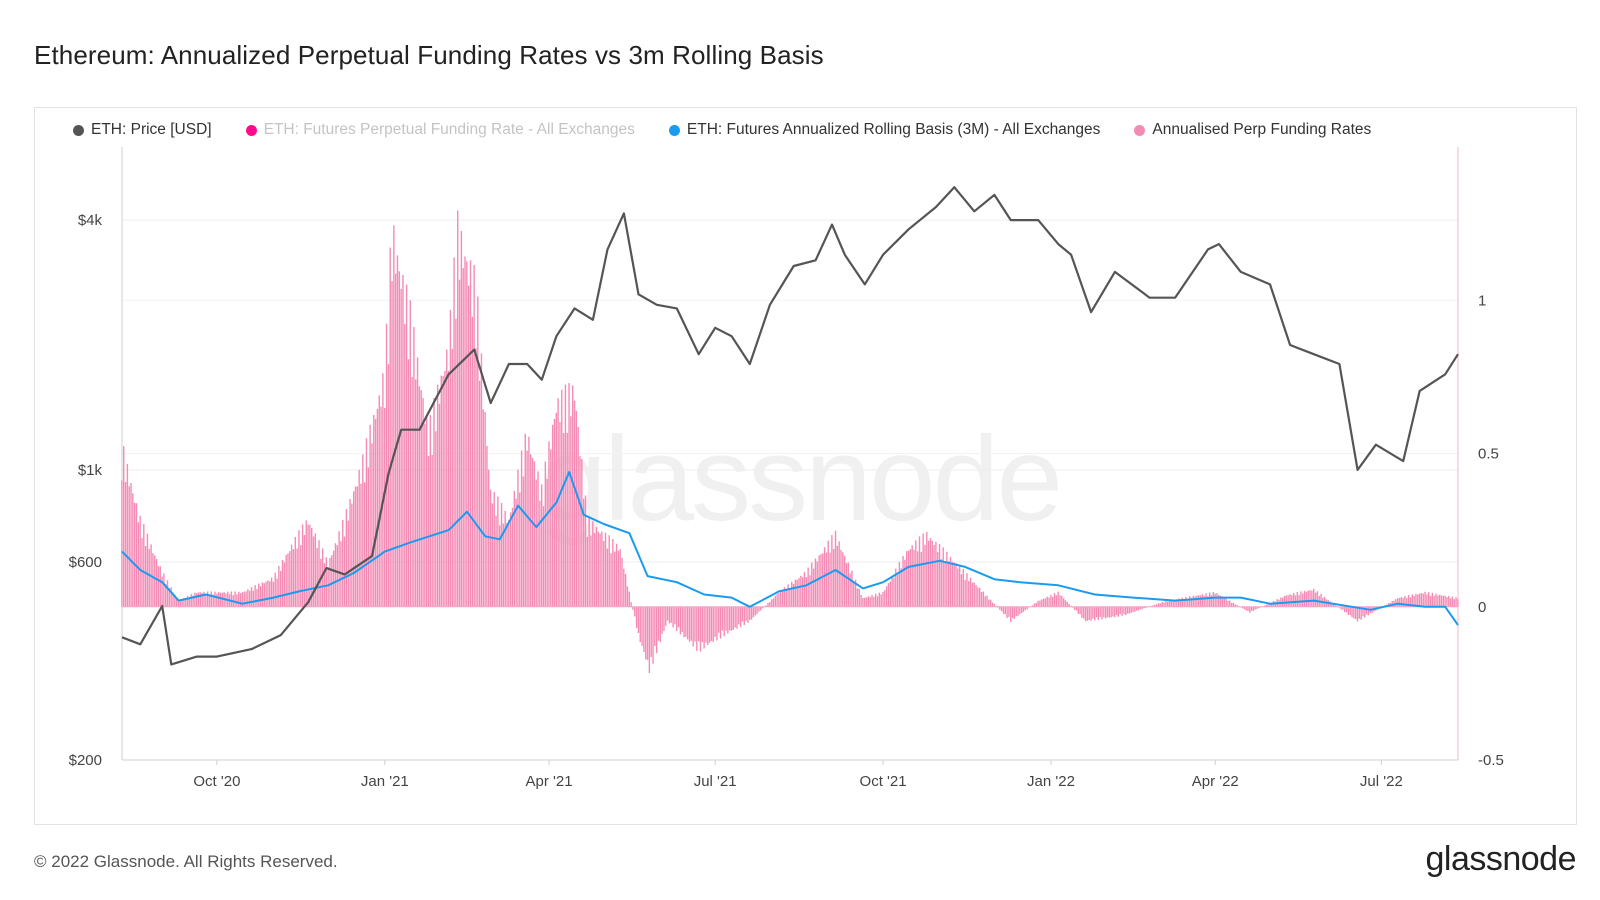  What do you see at coordinates (216, 781) in the screenshot?
I see `x-tick-label: Oct '20` at bounding box center [216, 781].